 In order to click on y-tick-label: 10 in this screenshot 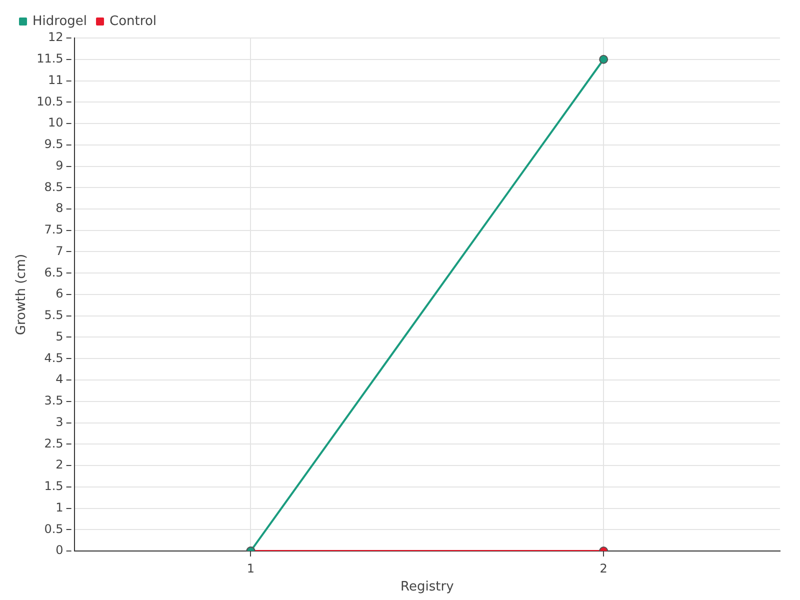, I will do `click(56, 123)`.